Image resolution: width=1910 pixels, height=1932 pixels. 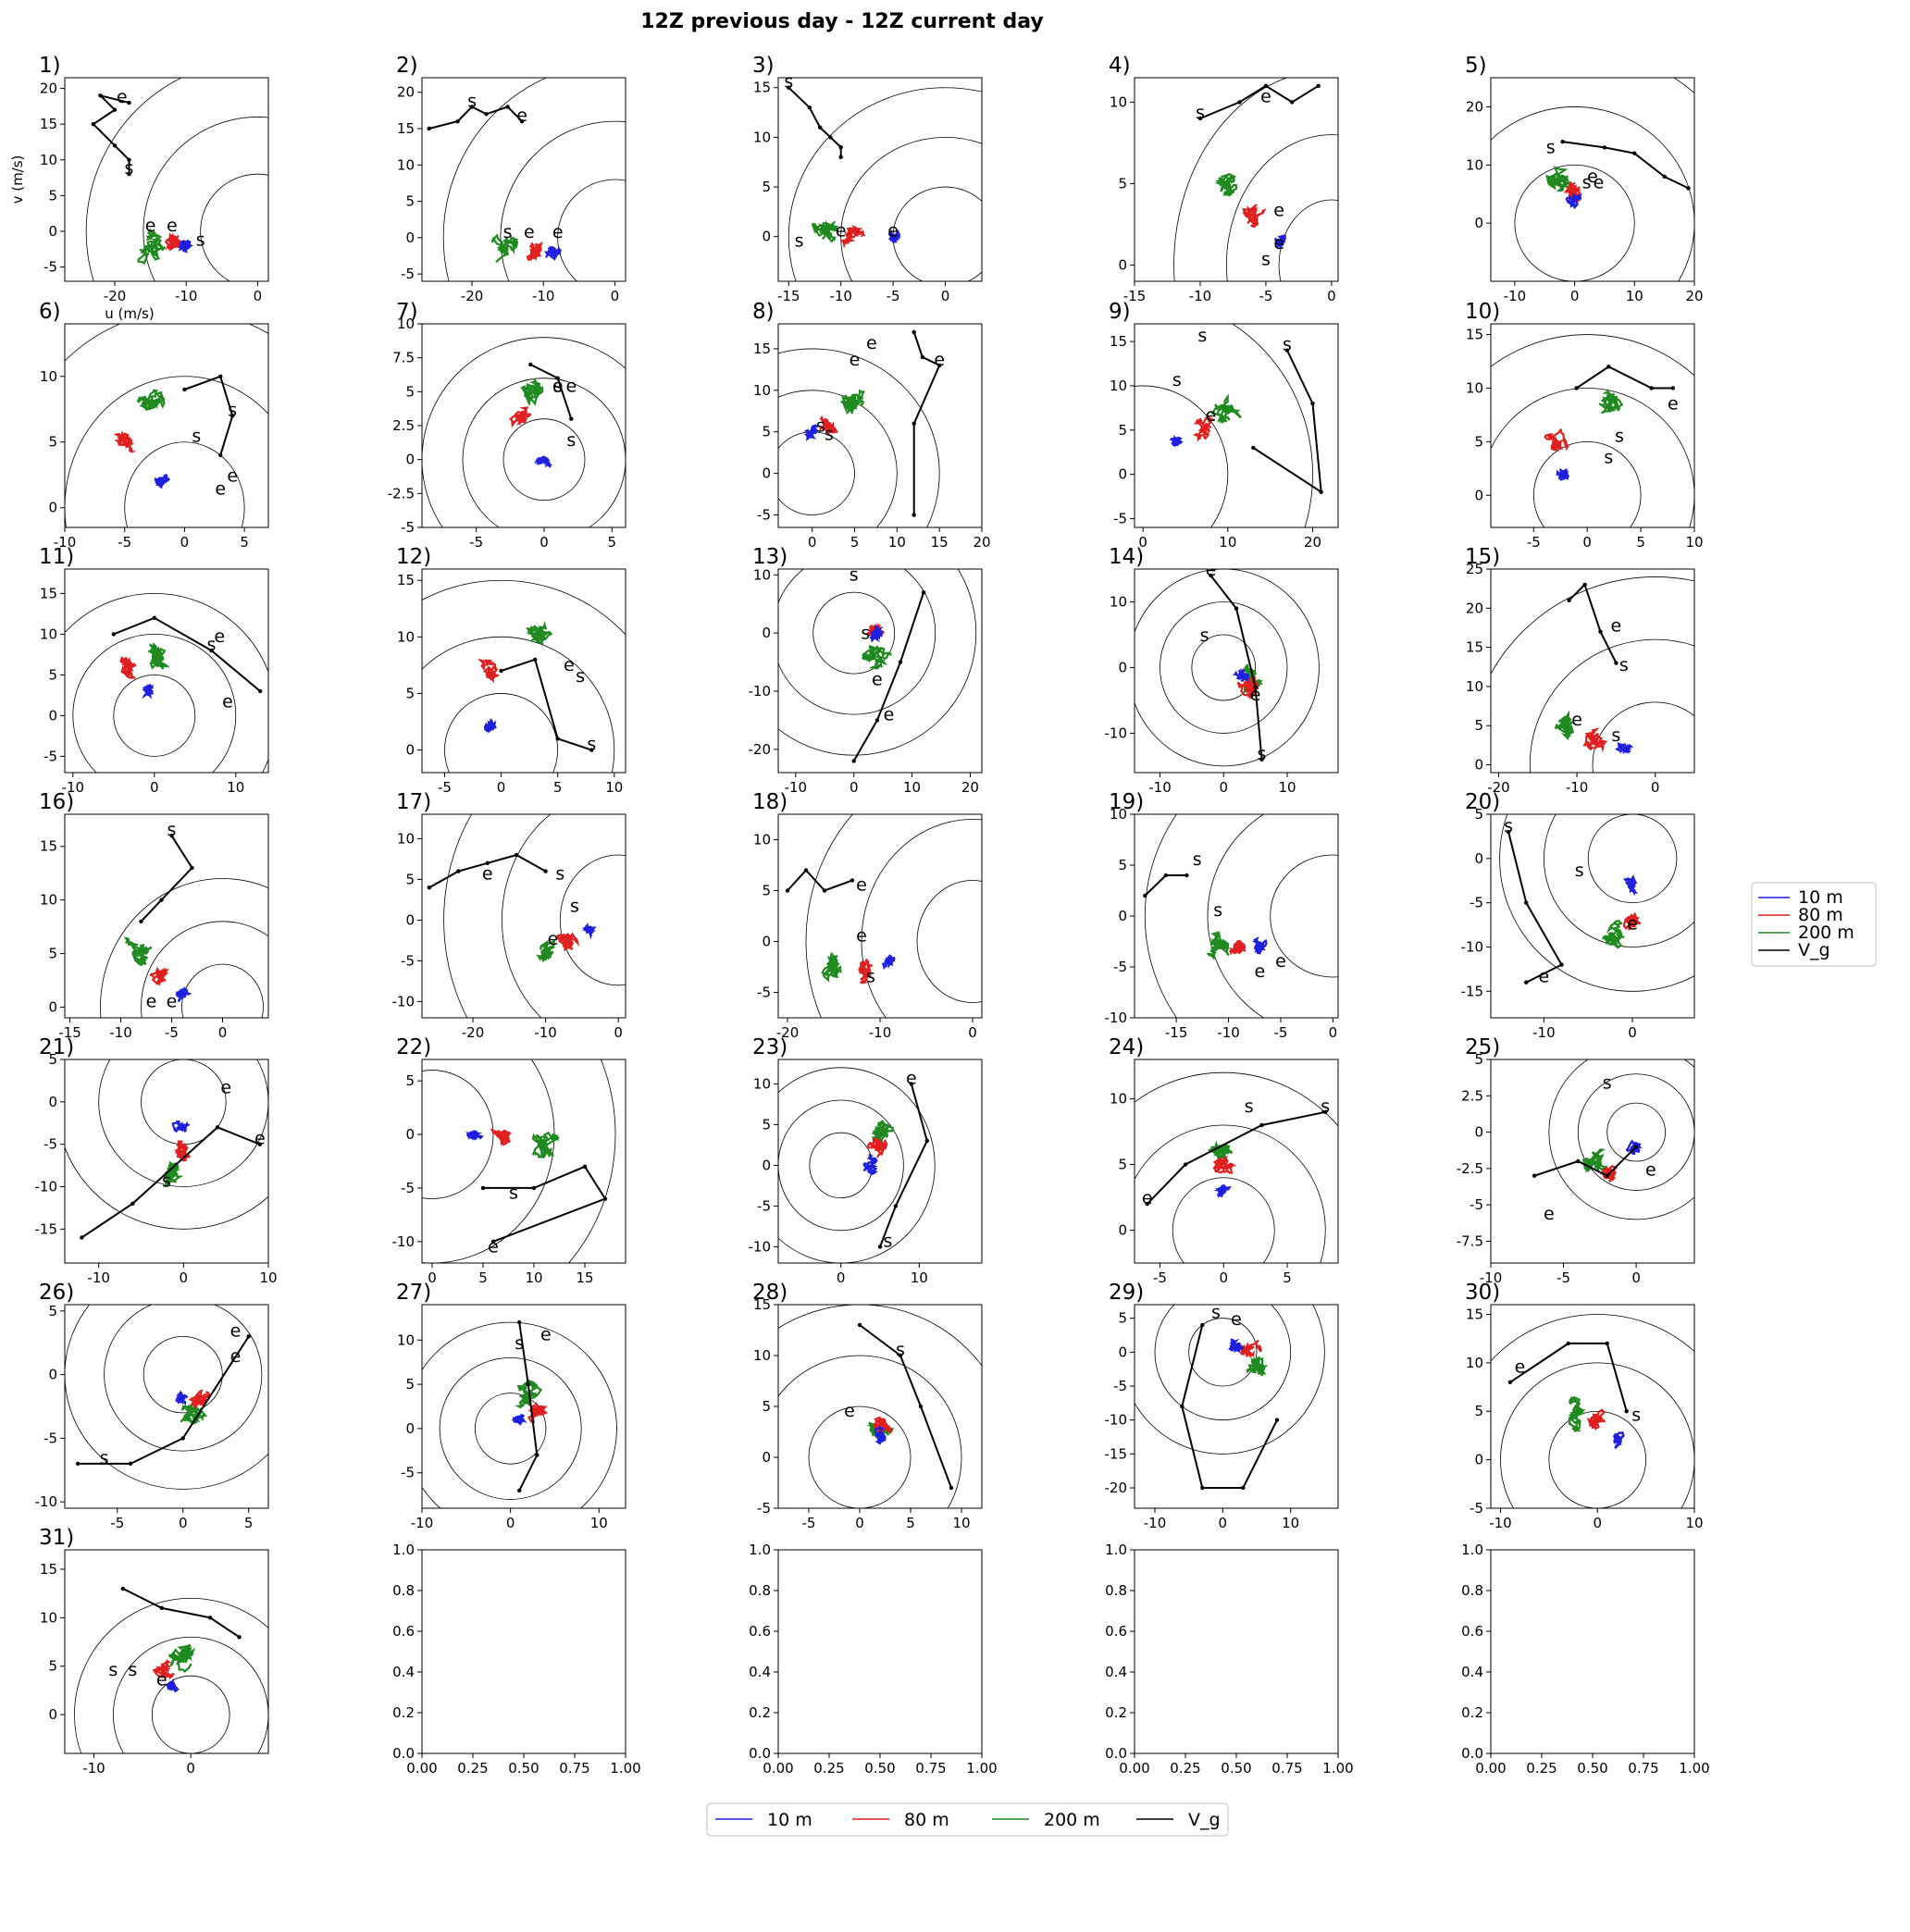 What do you see at coordinates (981, 543) in the screenshot?
I see `x-tick-label: 20` at bounding box center [981, 543].